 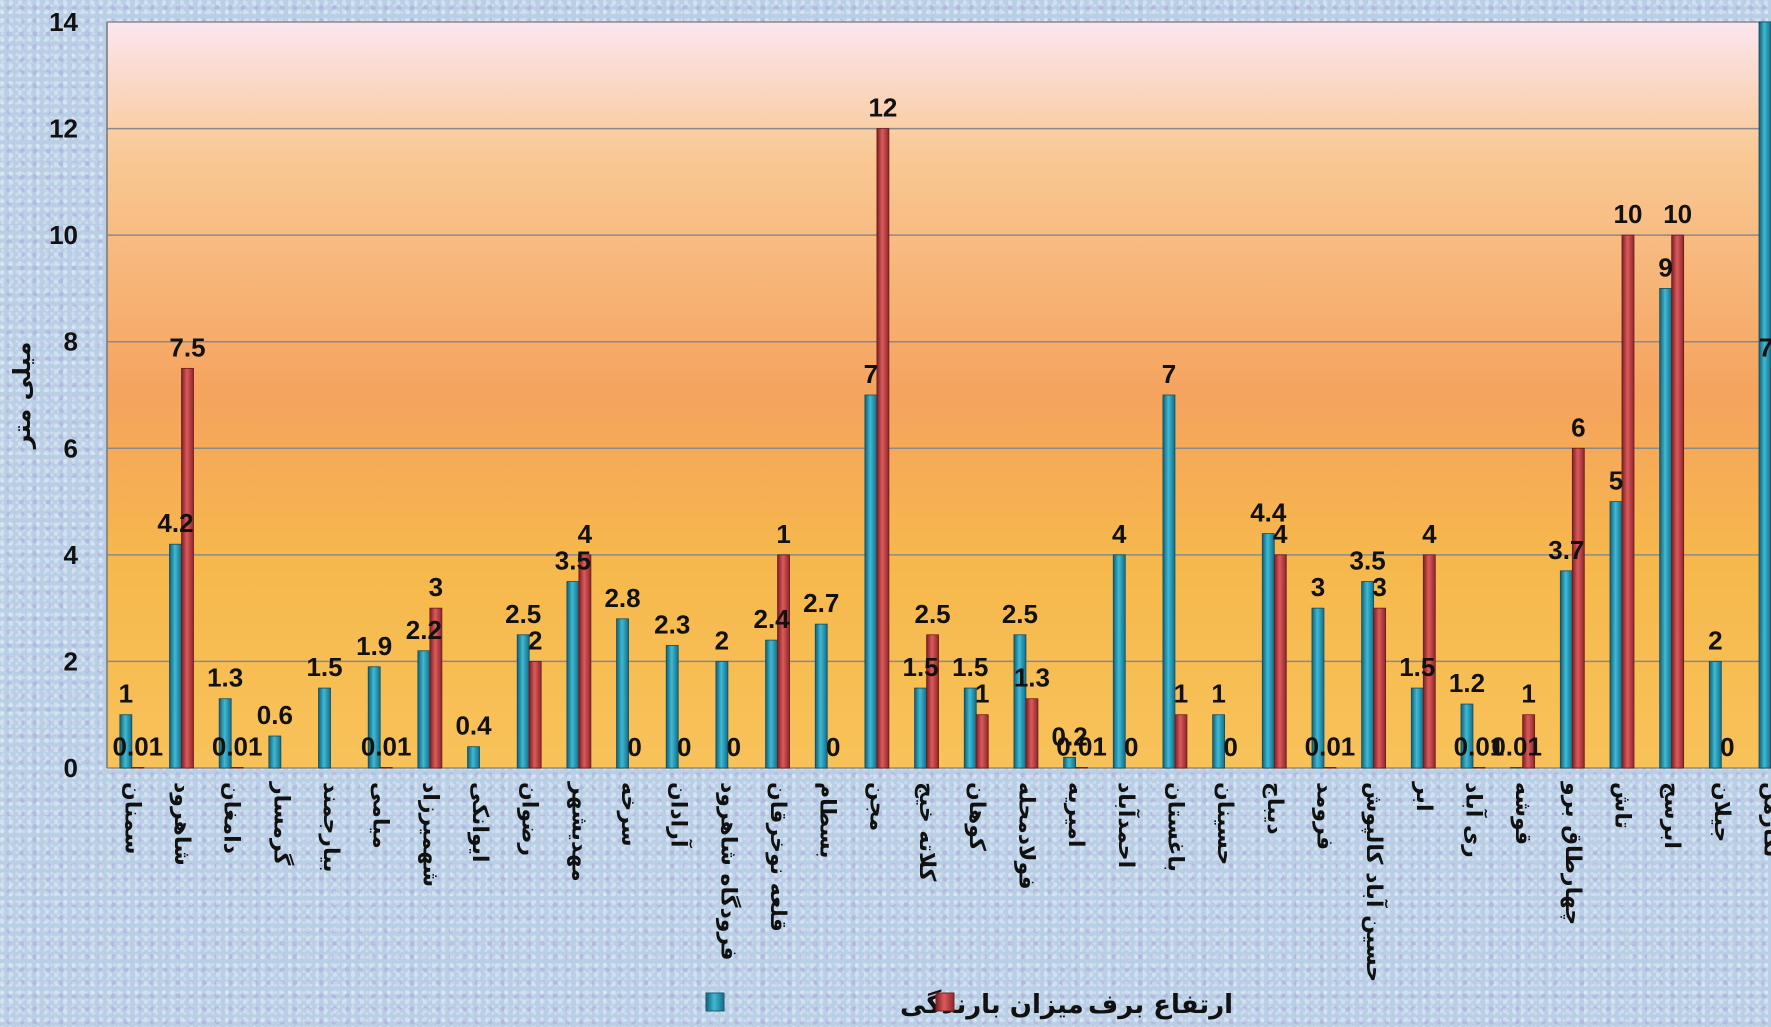 I want to click on y-tick-label: 0, so click(x=71, y=768).